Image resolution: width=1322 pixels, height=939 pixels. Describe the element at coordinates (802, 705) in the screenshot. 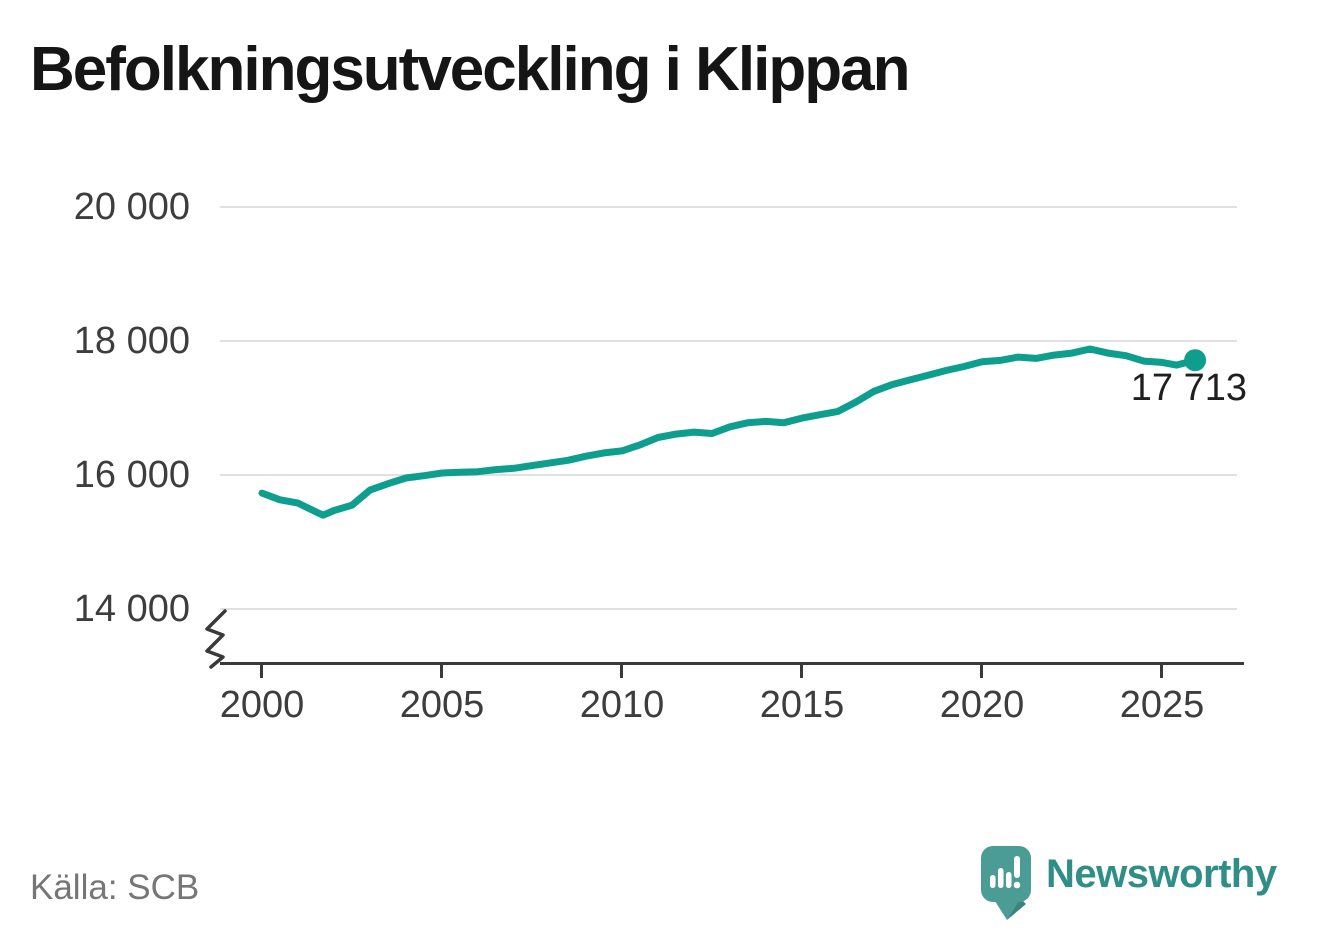

I see `x-axis-label-2015: 2015` at that location.